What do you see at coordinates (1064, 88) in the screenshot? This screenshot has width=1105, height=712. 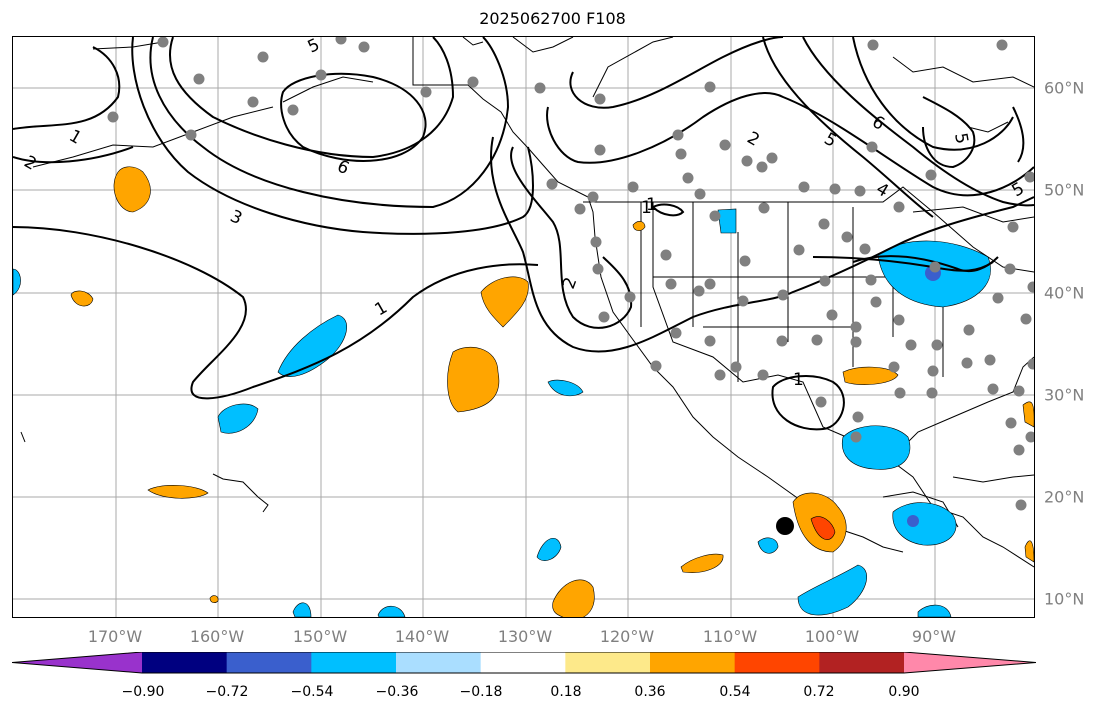 I see `lat-label: 60°N` at bounding box center [1064, 88].